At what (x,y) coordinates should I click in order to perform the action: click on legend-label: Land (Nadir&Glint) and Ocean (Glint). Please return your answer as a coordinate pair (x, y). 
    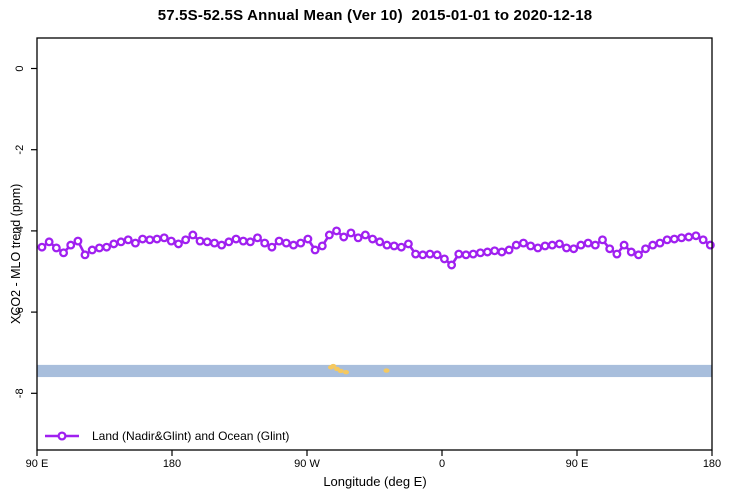
    Looking at the image, I should click on (191, 436).